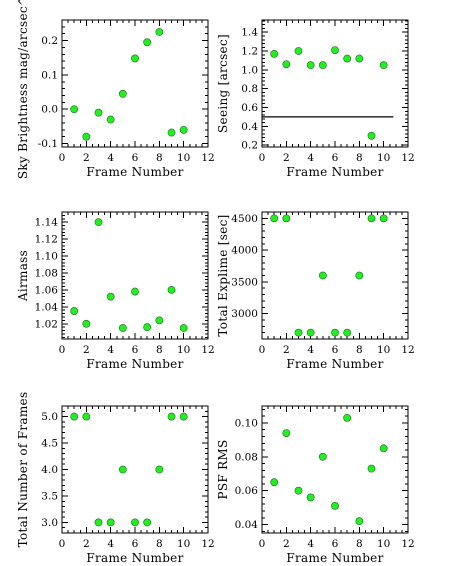 This screenshot has height=566, width=453. What do you see at coordinates (49, 444) in the screenshot?
I see `y-tick-label: 4.5` at bounding box center [49, 444].